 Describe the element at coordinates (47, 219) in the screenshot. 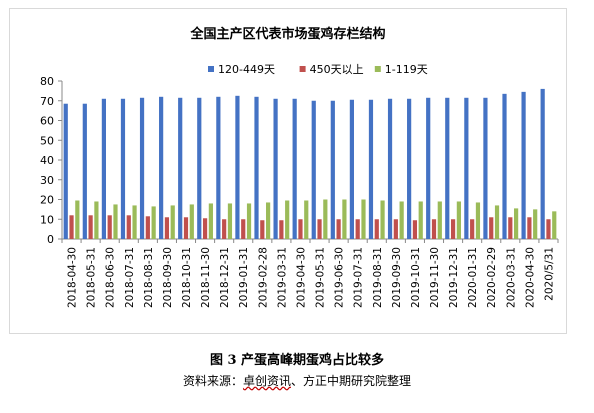

I see `y-tick-label: 10` at that location.